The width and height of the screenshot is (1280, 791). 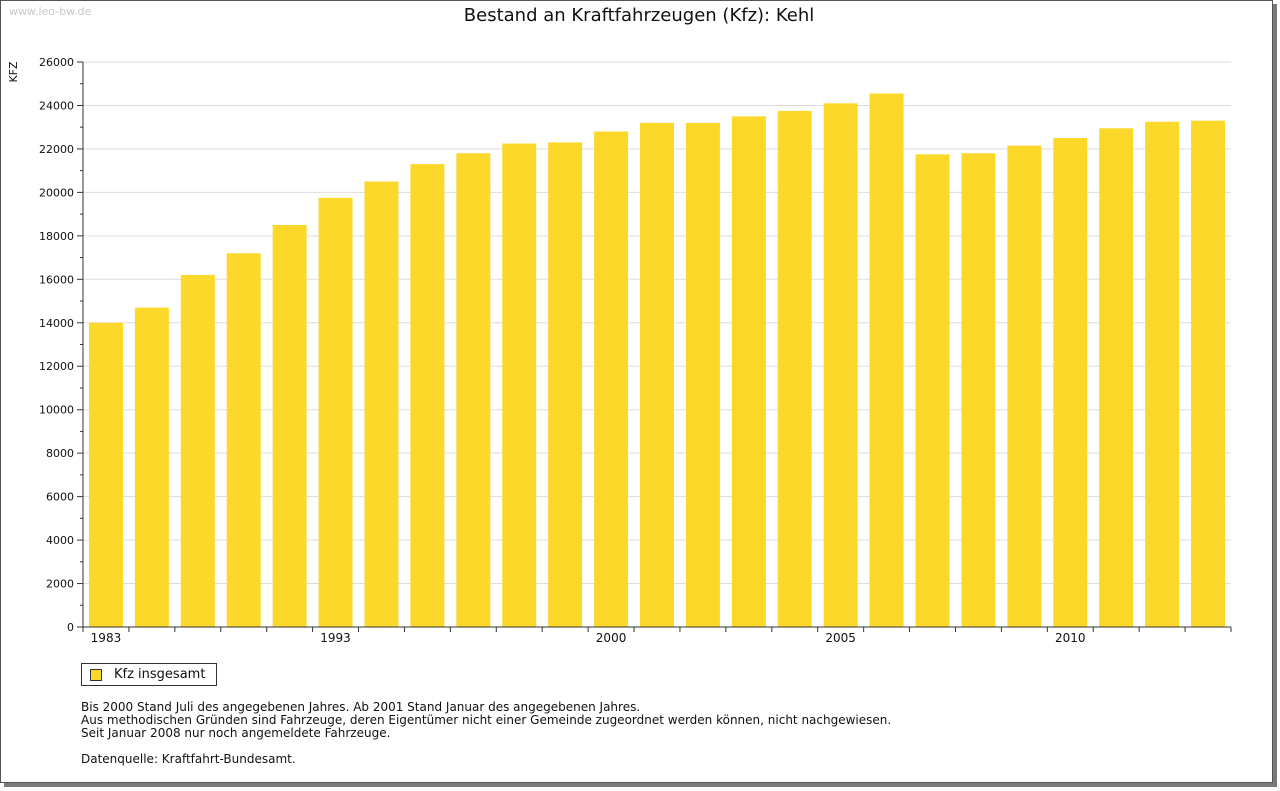 I want to click on x-tick-label: 1983, so click(x=106, y=638).